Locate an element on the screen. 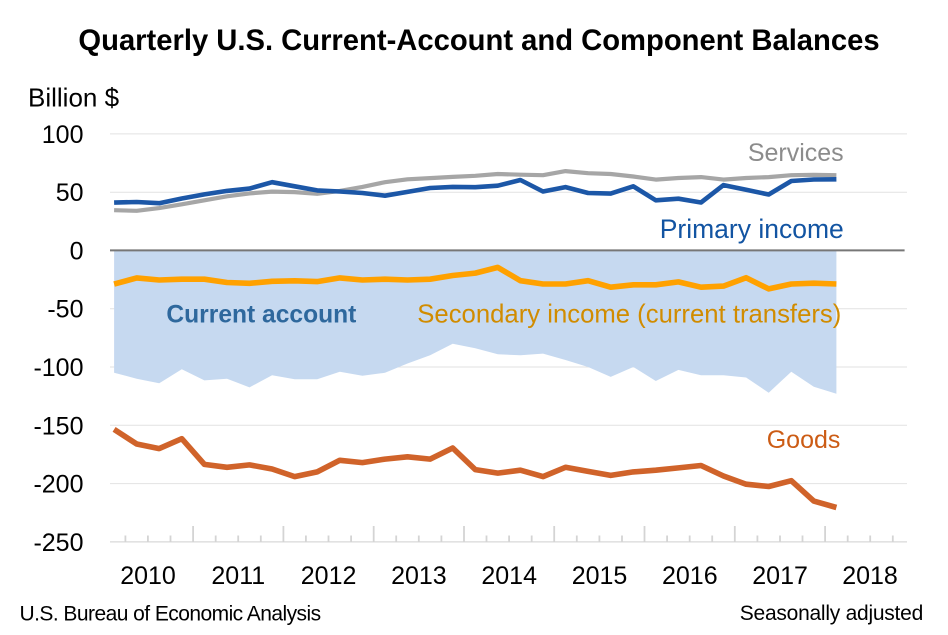  svg-text: Billion $ is located at coordinates (74, 98).